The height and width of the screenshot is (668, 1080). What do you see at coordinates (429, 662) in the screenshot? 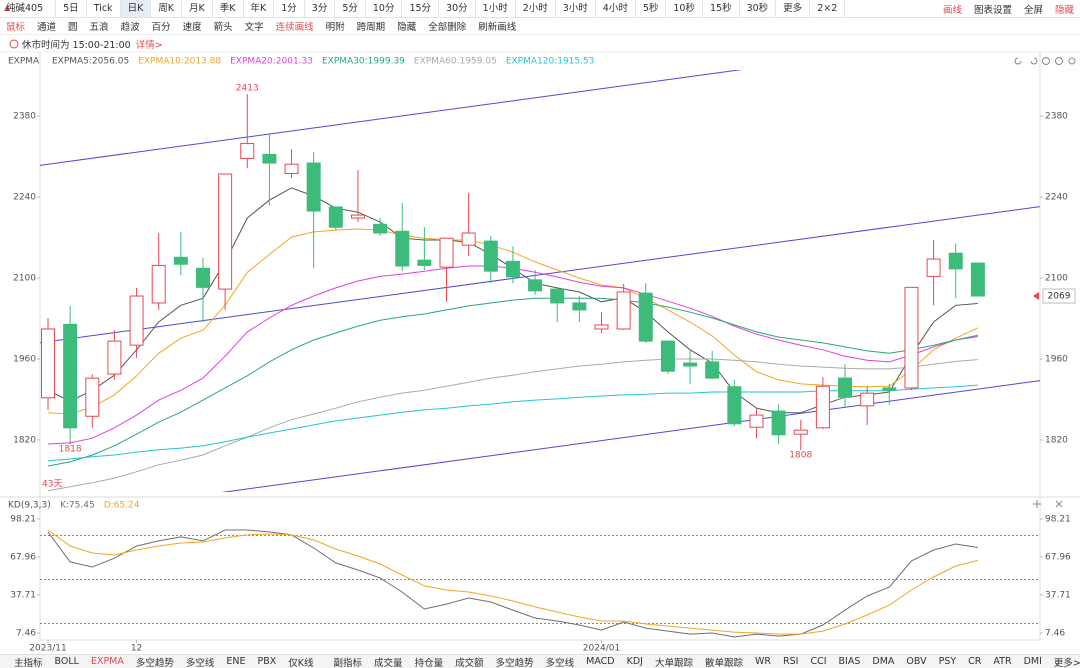
I see `sub-indicator-tab: 持仓量` at bounding box center [429, 662].